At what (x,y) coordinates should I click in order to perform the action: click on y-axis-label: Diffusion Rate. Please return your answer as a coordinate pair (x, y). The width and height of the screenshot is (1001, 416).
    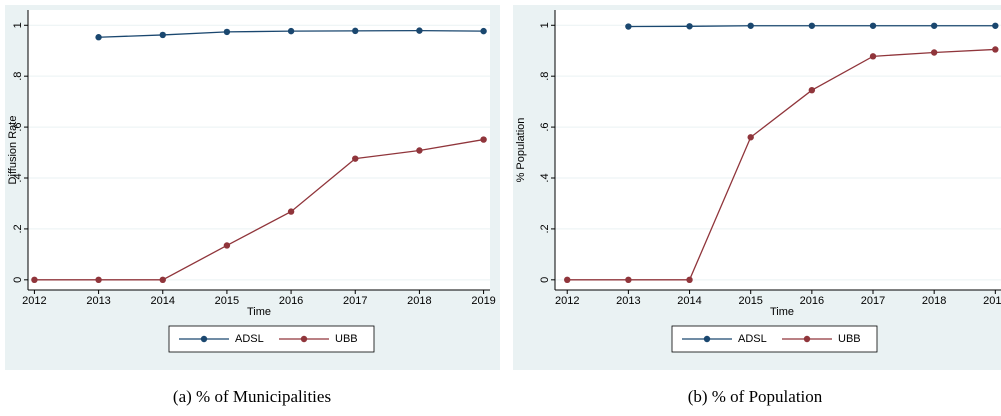
    Looking at the image, I should click on (13, 150).